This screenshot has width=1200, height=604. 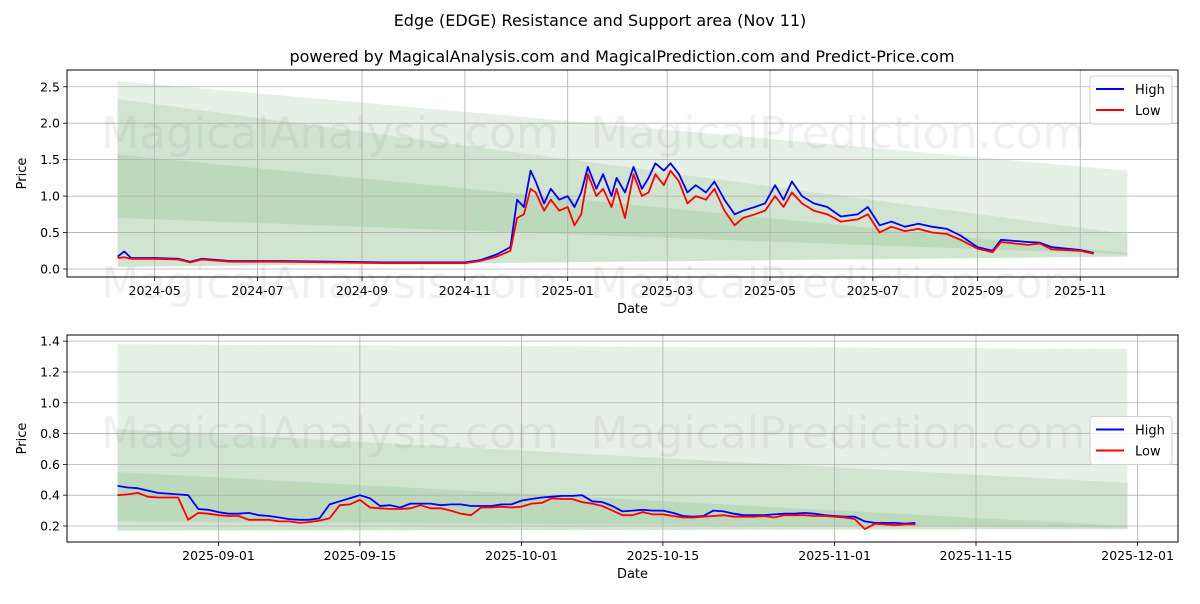 I want to click on x-tick-label: 2025-12-01, so click(x=1137, y=555).